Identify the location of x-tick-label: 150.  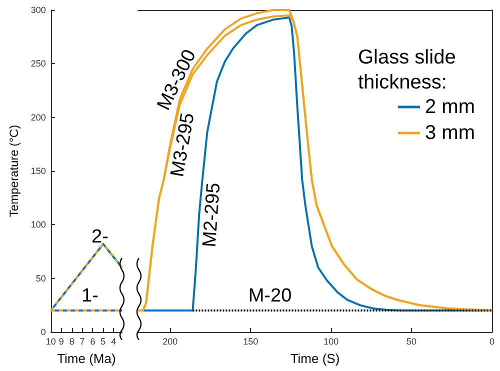
(250, 341).